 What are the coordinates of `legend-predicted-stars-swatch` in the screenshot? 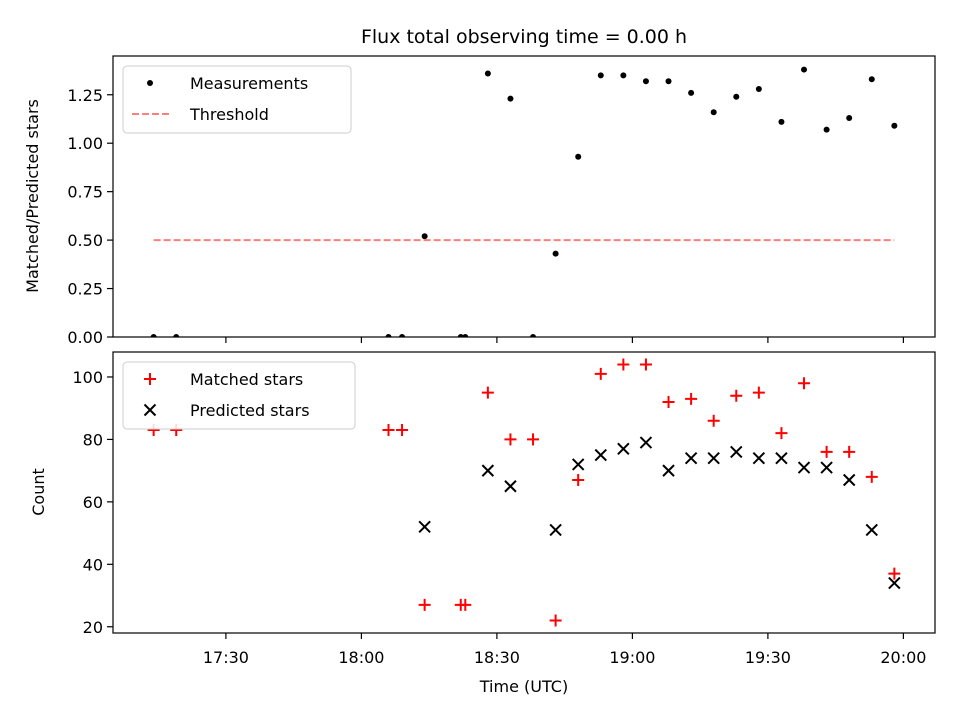 It's located at (150, 410).